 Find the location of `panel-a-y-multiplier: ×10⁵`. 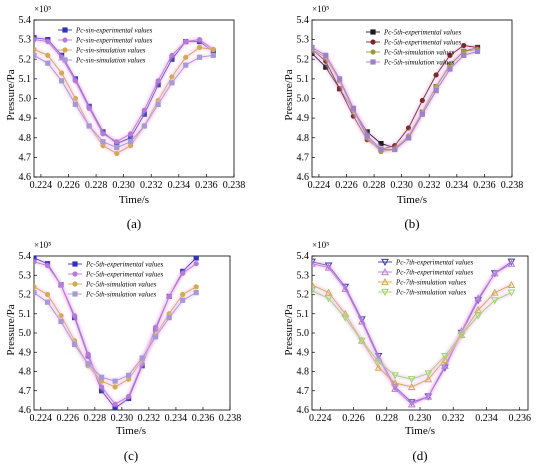

panel-a-y-multiplier: ×10⁵ is located at coordinates (42, 9).